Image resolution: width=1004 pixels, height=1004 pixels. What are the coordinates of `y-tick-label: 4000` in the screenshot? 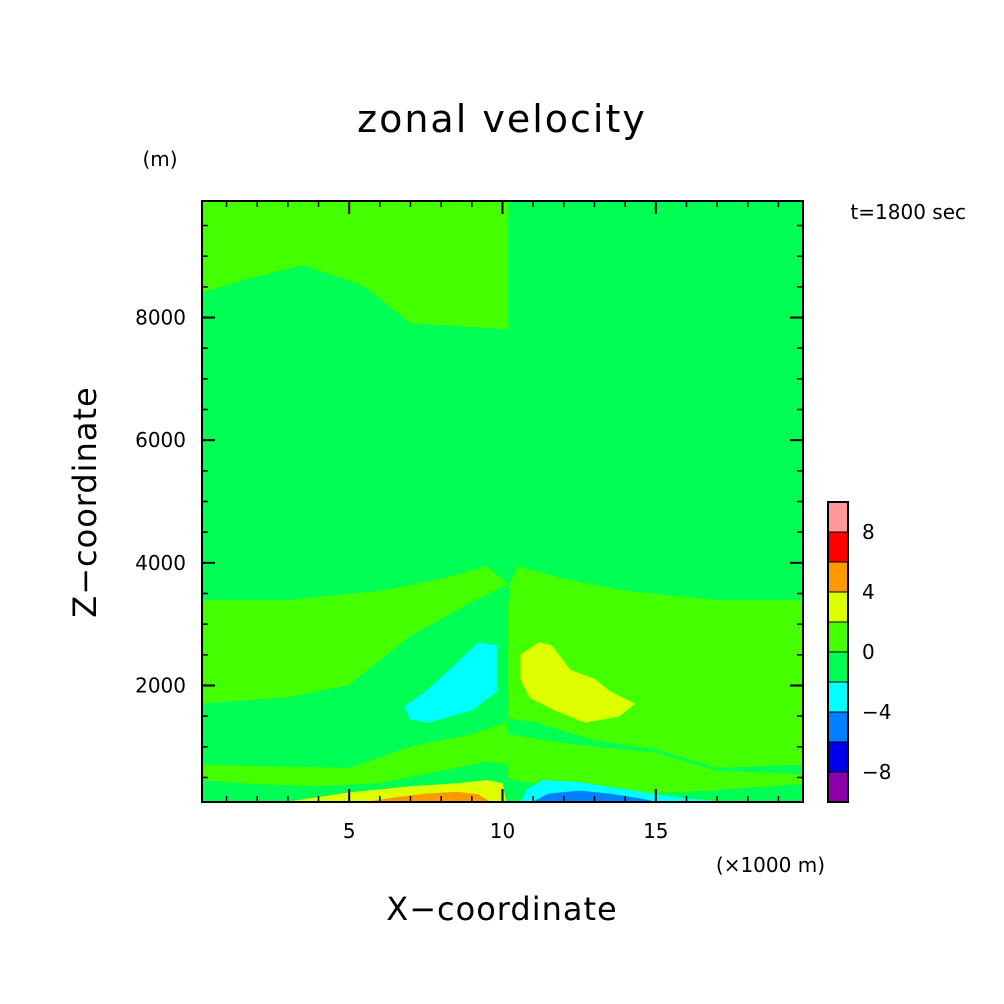 It's located at (160, 563).